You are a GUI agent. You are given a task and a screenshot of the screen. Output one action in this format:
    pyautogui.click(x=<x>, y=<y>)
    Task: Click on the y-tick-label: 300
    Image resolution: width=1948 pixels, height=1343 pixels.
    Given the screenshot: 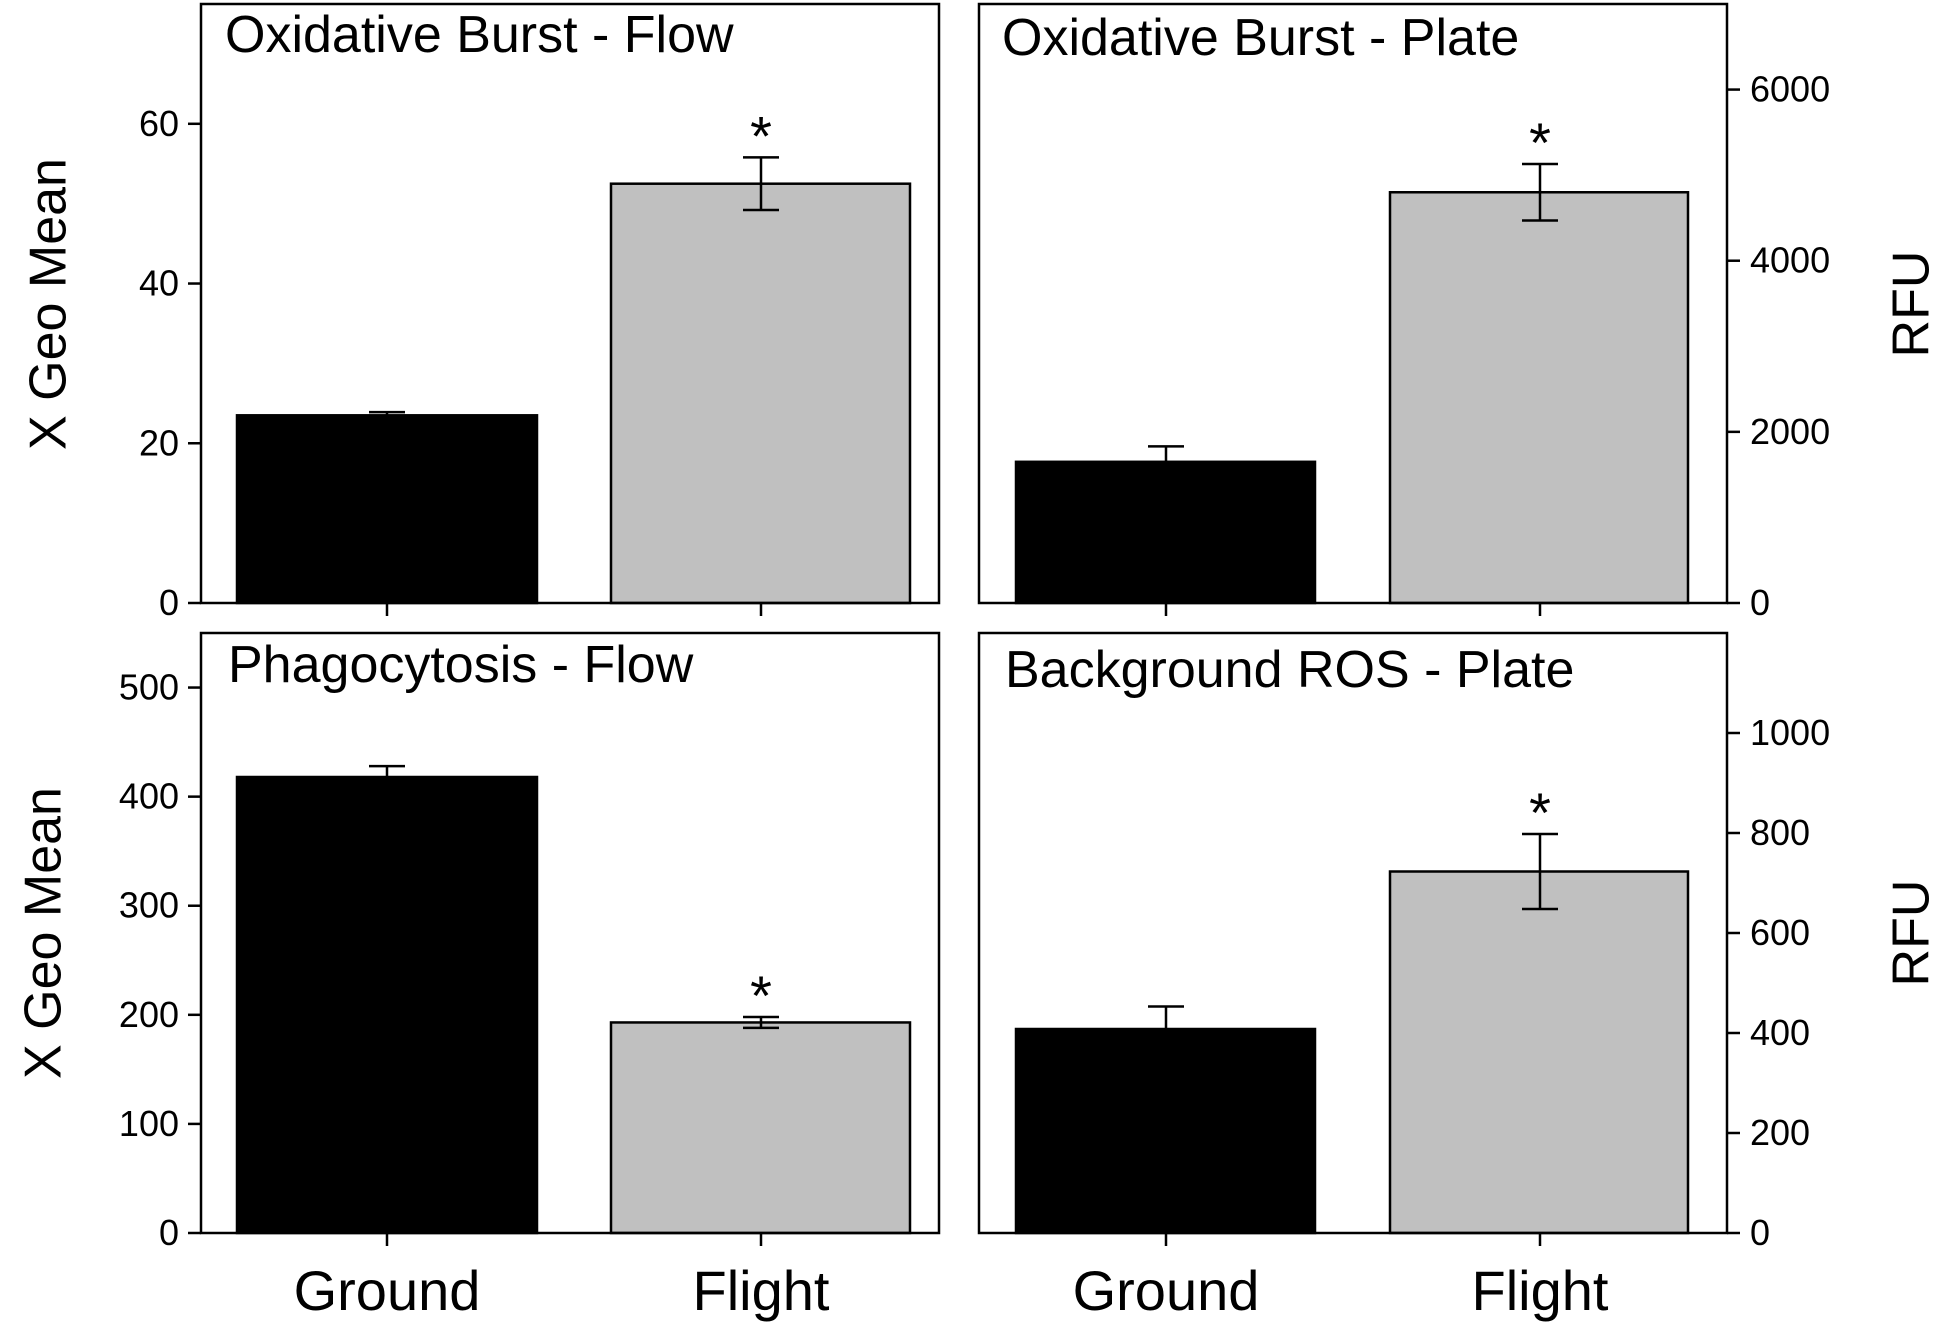 What is the action you would take?
    pyautogui.click(x=149, y=905)
    